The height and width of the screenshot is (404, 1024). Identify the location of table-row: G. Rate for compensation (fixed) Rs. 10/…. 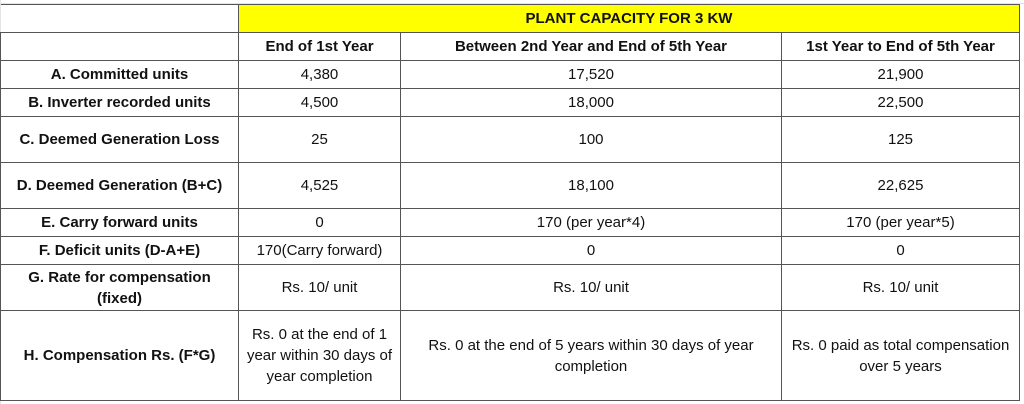
(510, 287).